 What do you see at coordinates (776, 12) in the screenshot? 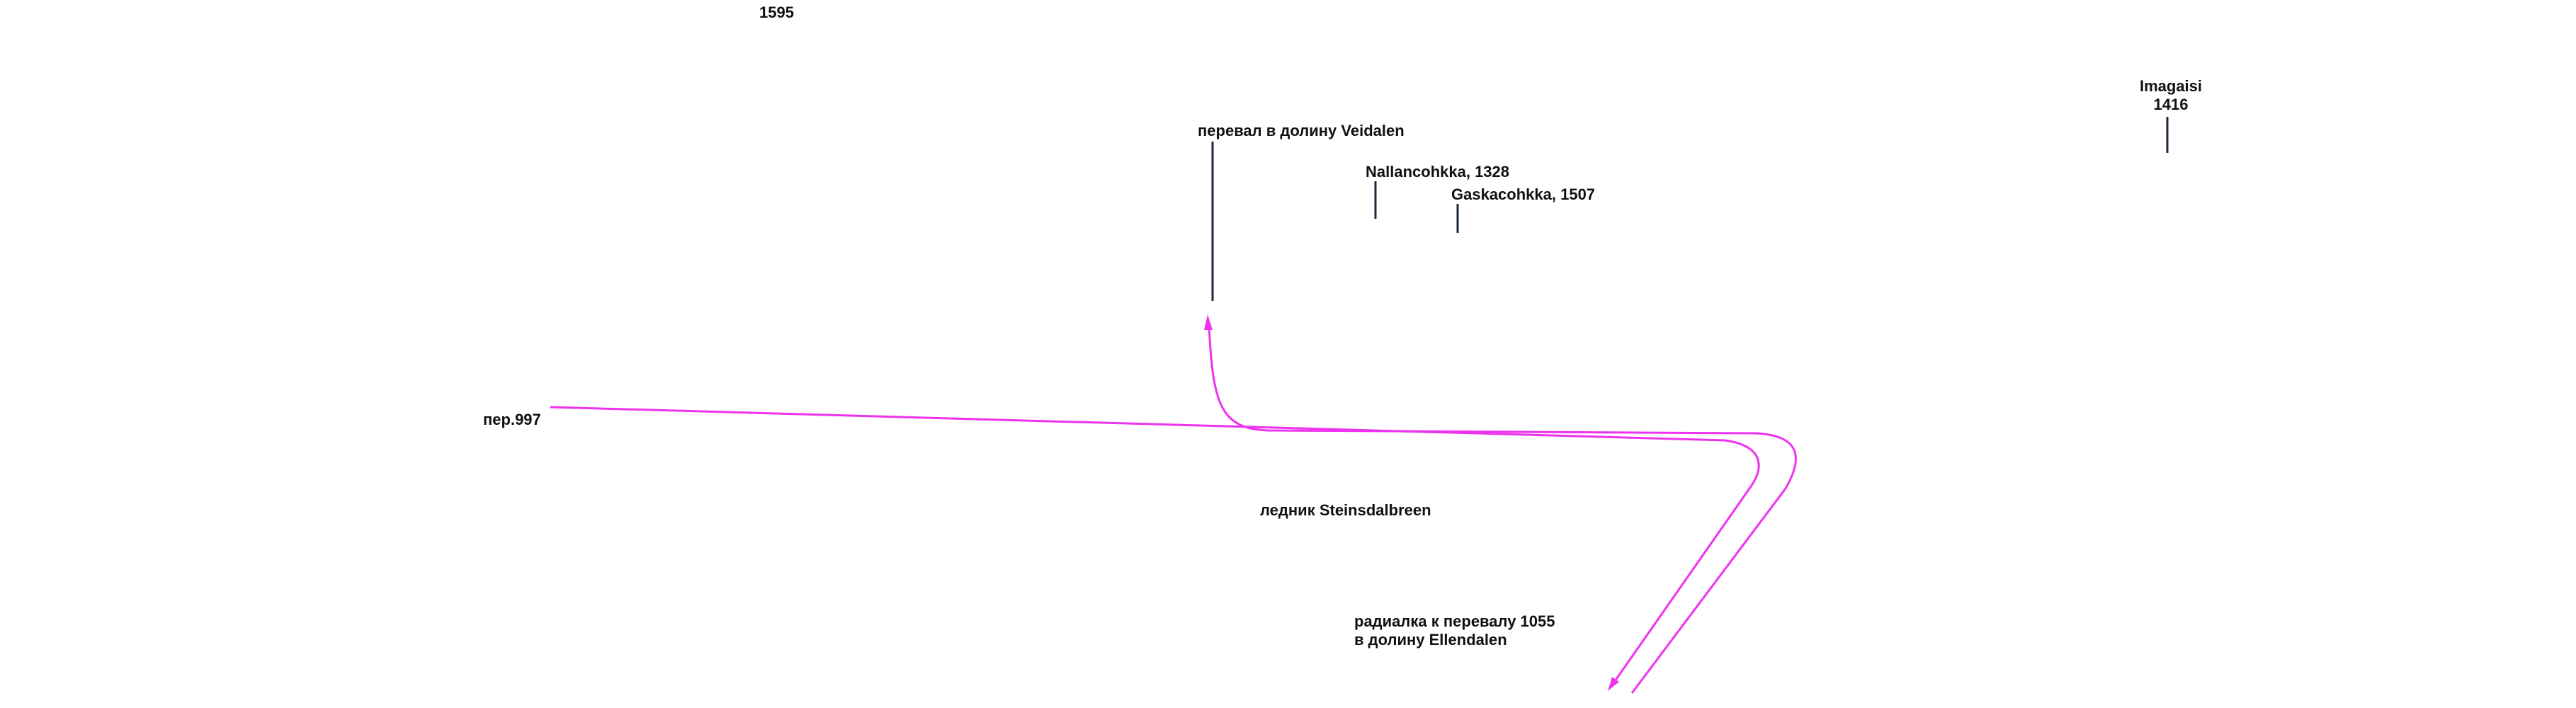
I see `peak-label: 1595` at bounding box center [776, 12].